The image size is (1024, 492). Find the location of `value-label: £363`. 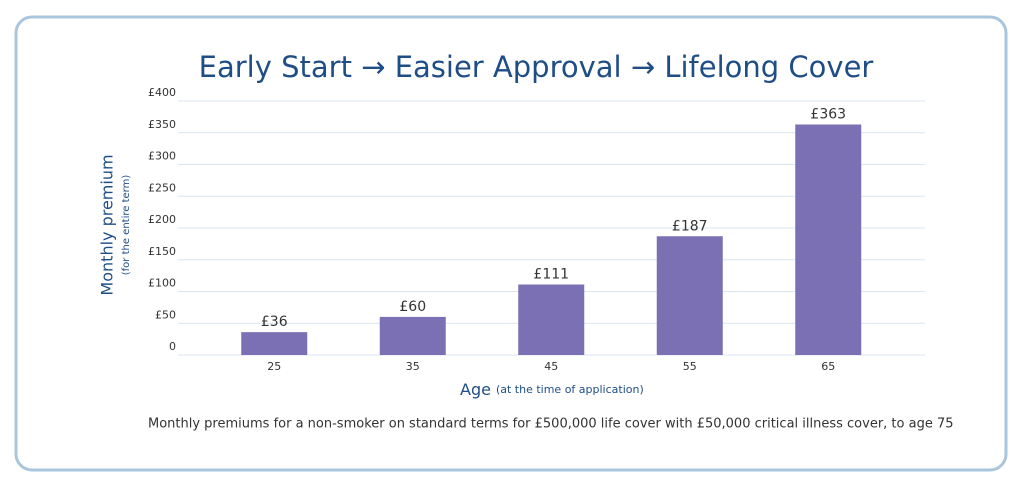

value-label: £363 is located at coordinates (828, 114).